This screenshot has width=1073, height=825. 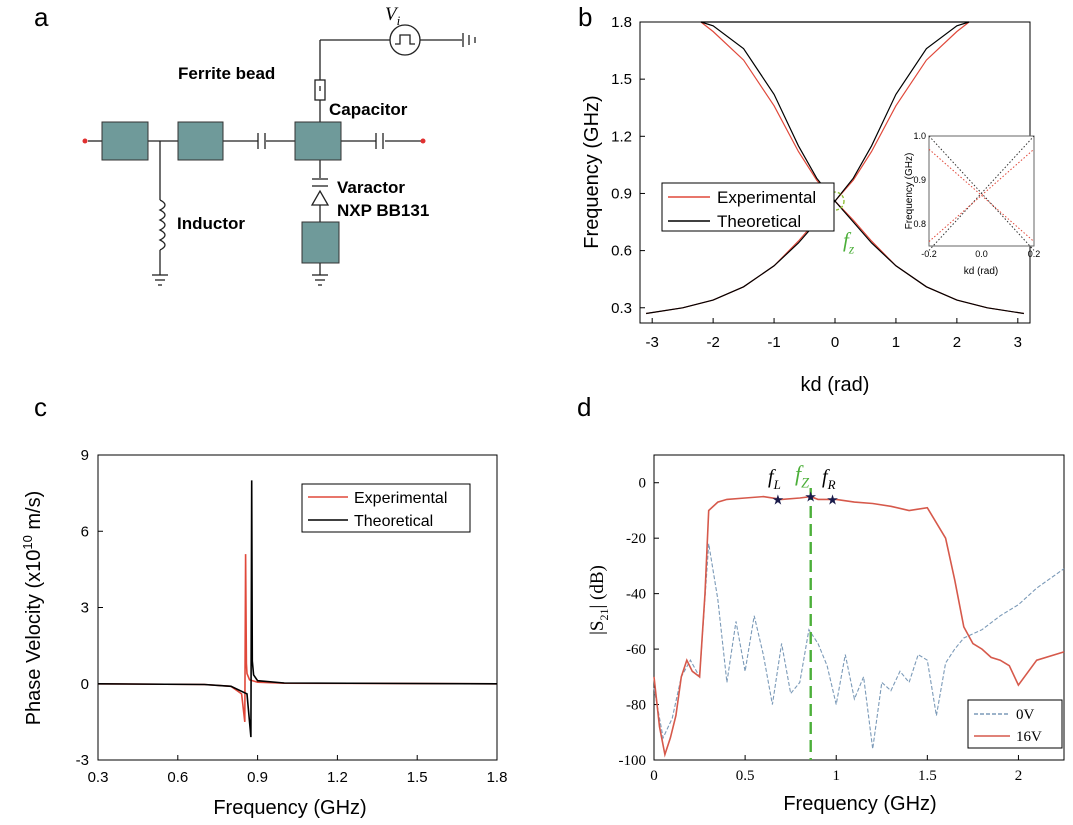 What do you see at coordinates (621, 136) in the screenshot?
I see `y-tick-label-b: 1.2` at bounding box center [621, 136].